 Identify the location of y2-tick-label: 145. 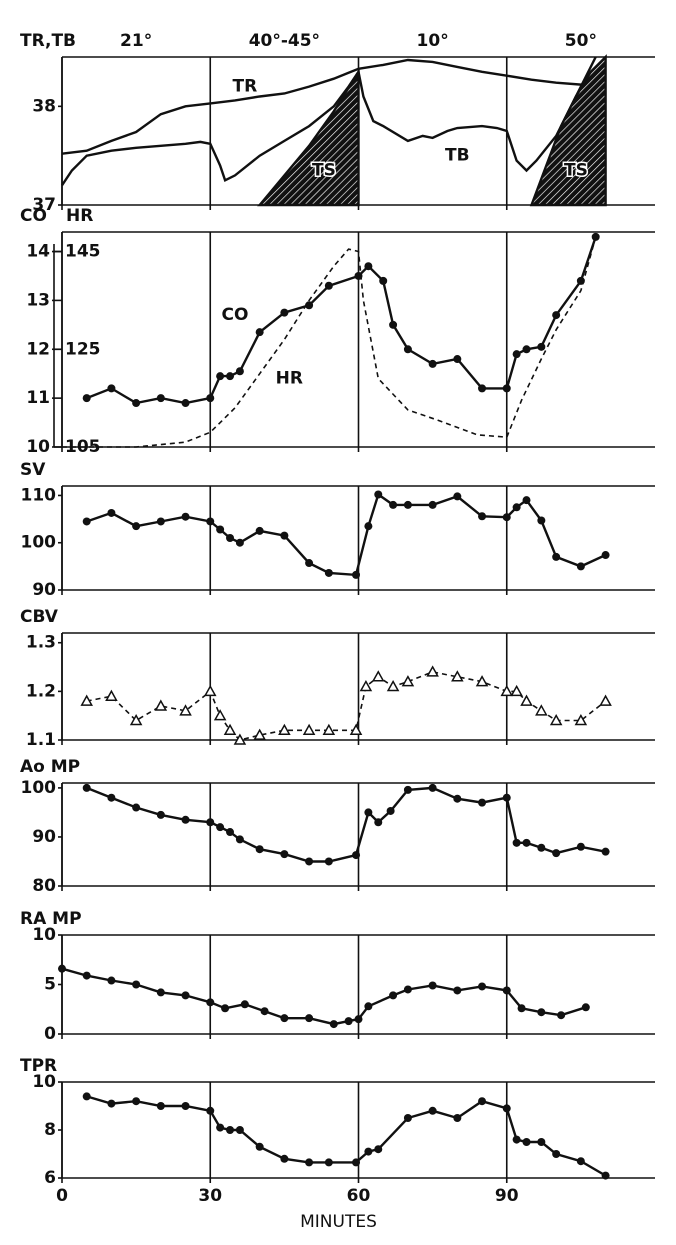
(83, 252).